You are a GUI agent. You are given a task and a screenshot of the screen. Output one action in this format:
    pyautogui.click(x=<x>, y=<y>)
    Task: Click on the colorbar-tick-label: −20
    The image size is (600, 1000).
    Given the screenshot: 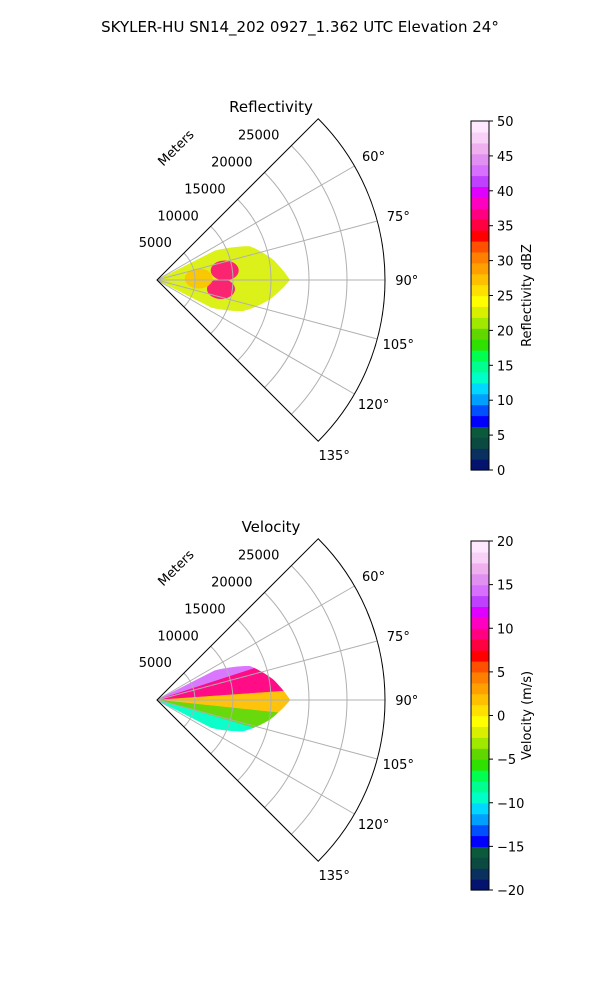 What is the action you would take?
    pyautogui.click(x=510, y=891)
    